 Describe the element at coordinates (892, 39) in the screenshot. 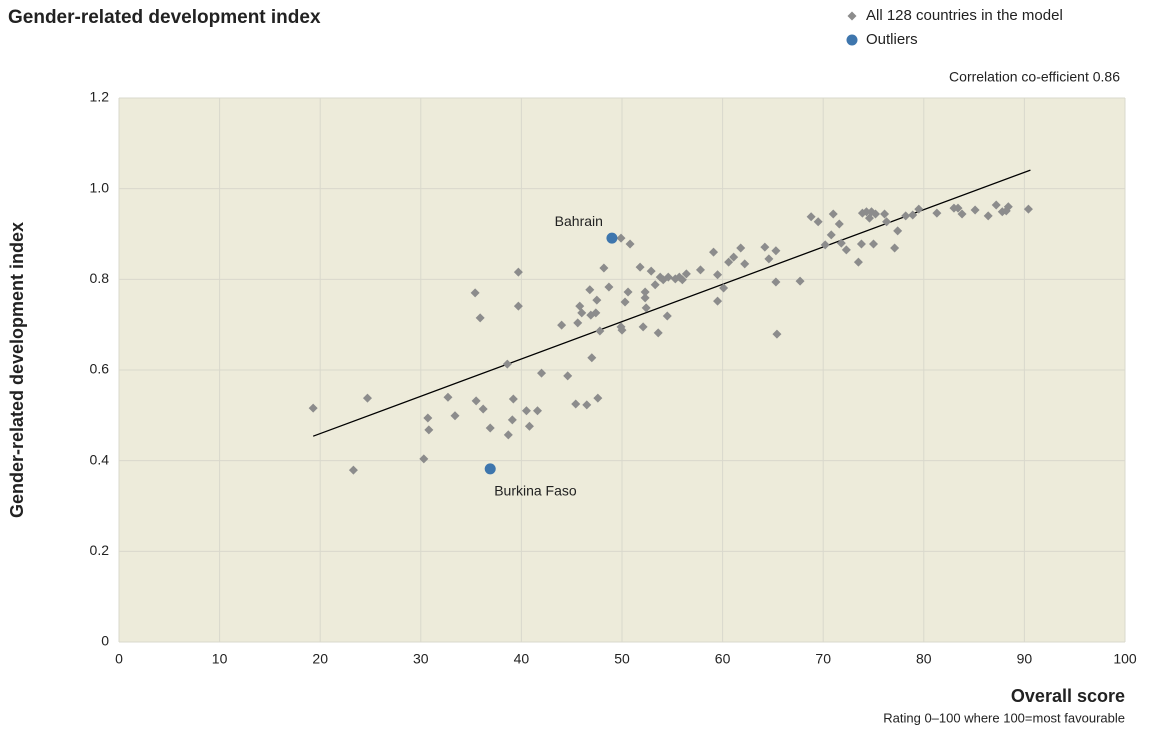

I see `legend-label: Outliers` at that location.